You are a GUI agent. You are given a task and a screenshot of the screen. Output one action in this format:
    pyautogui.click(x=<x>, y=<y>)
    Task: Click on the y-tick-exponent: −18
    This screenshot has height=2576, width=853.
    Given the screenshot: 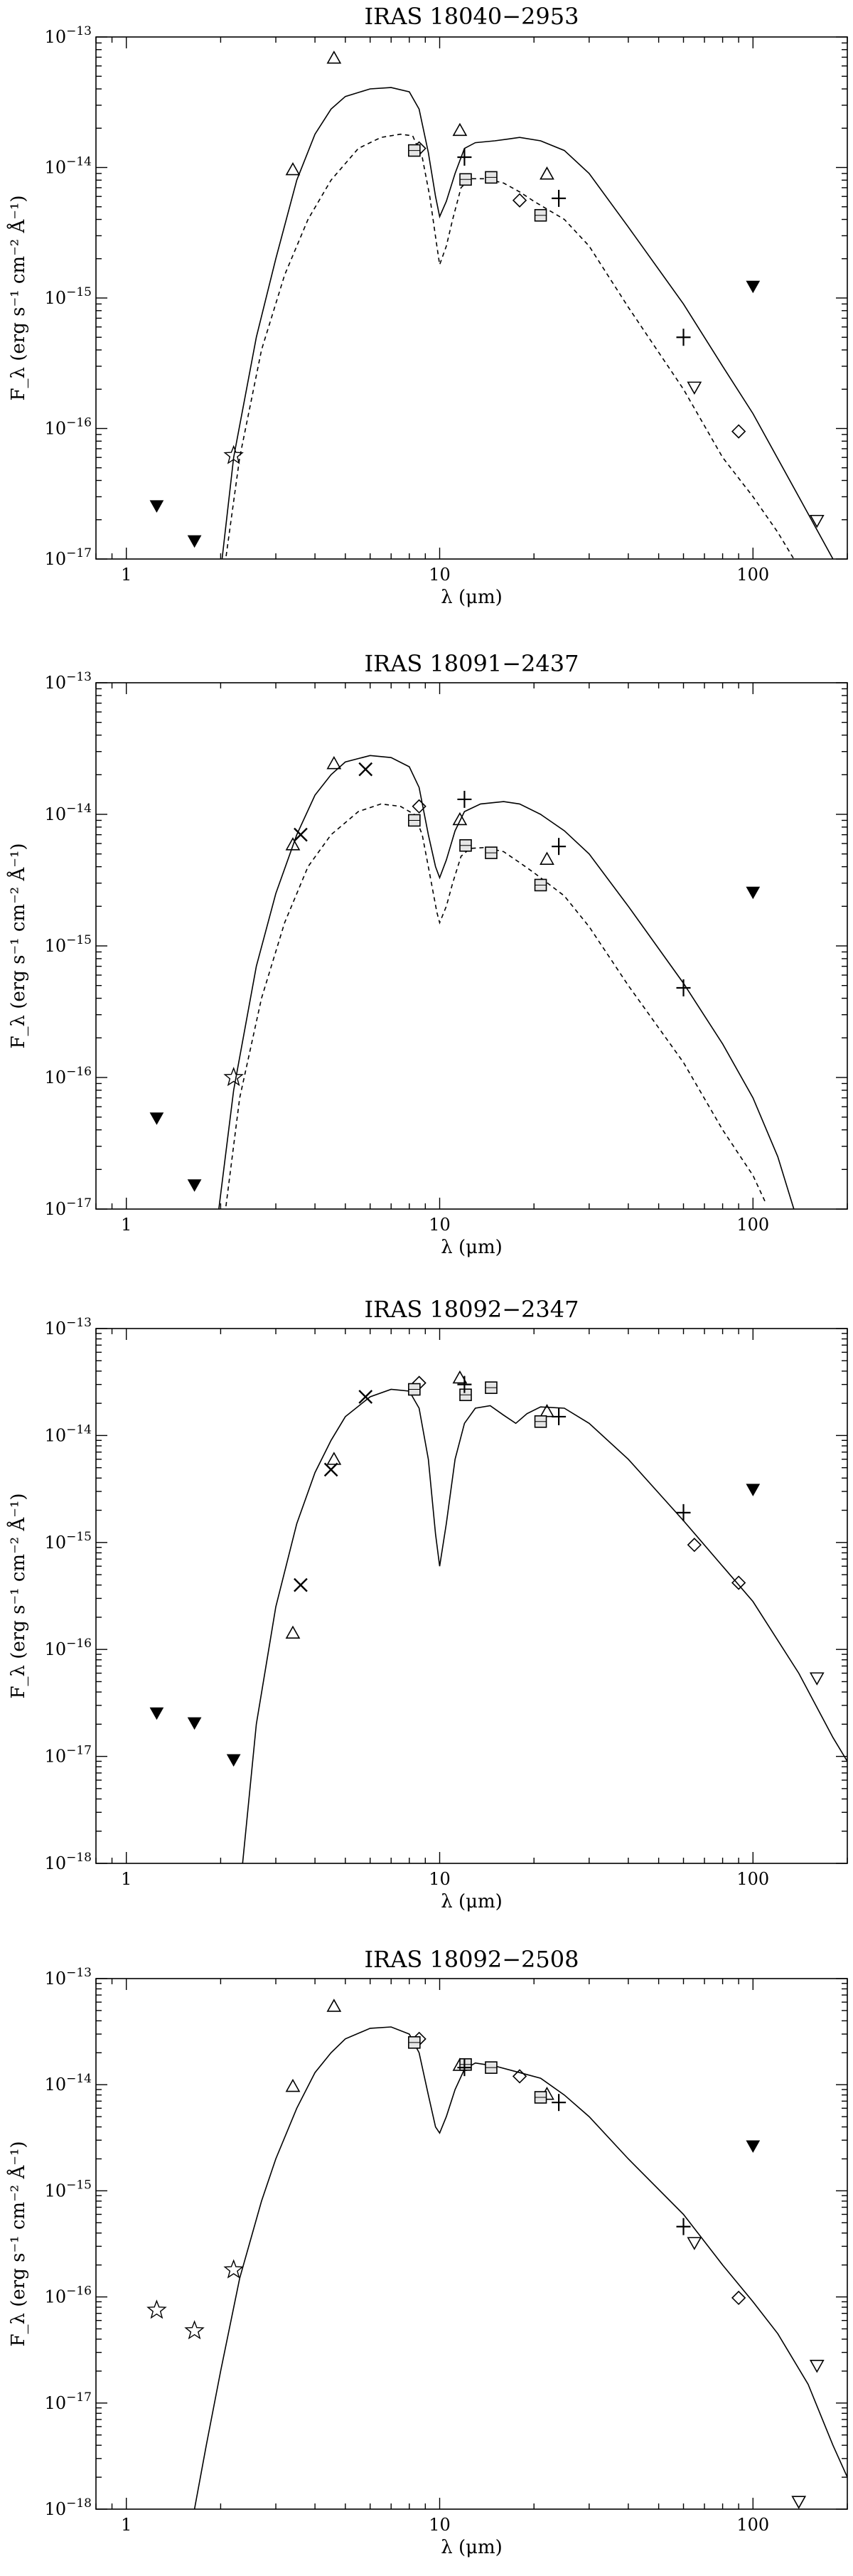 What is the action you would take?
    pyautogui.click(x=79, y=1858)
    